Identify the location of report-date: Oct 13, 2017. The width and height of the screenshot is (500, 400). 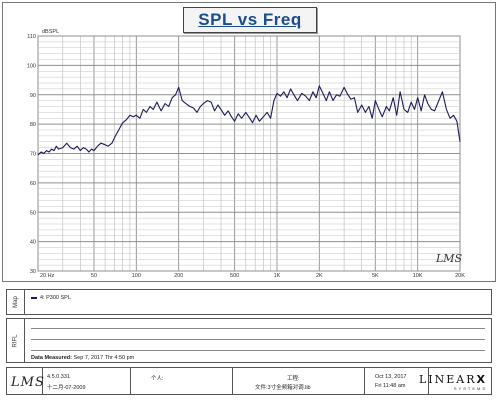
(391, 377).